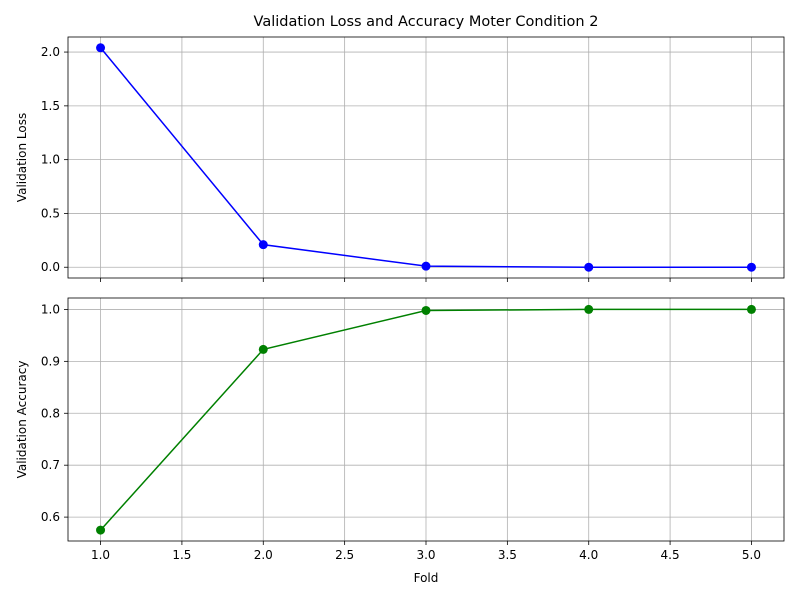  Describe the element at coordinates (22, 420) in the screenshot. I see `accuracy-y-axis-label: Validation Accuracy` at that location.